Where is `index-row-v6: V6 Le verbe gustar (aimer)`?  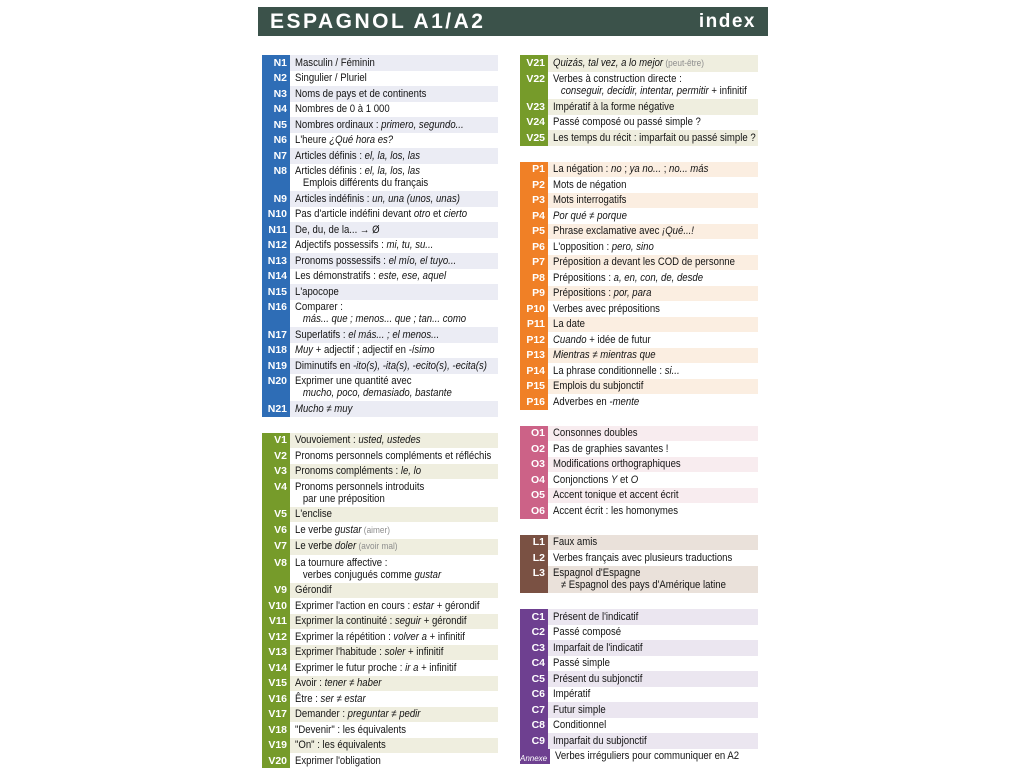
index-row-v6: V6 Le verbe gustar (aimer) is located at coordinates (380, 530).